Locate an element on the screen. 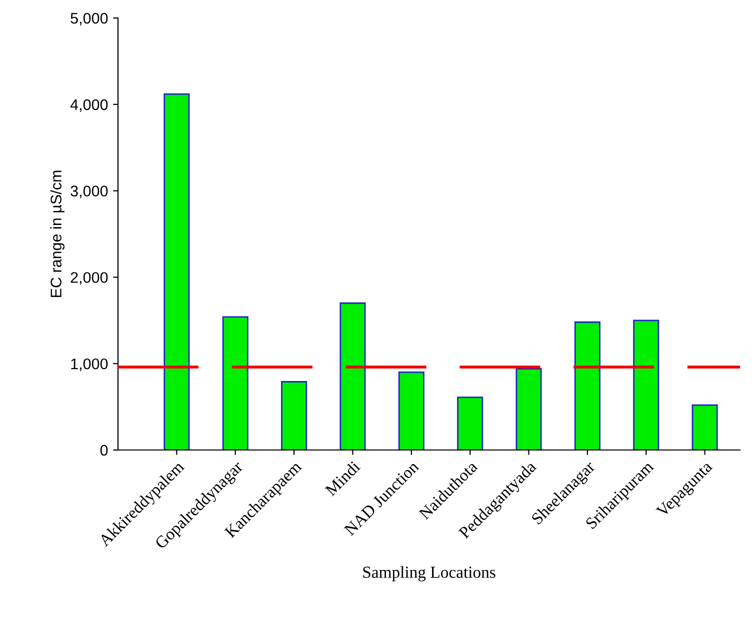 This screenshot has width=754, height=623. y-tick-label: 4,000 is located at coordinates (89, 105).